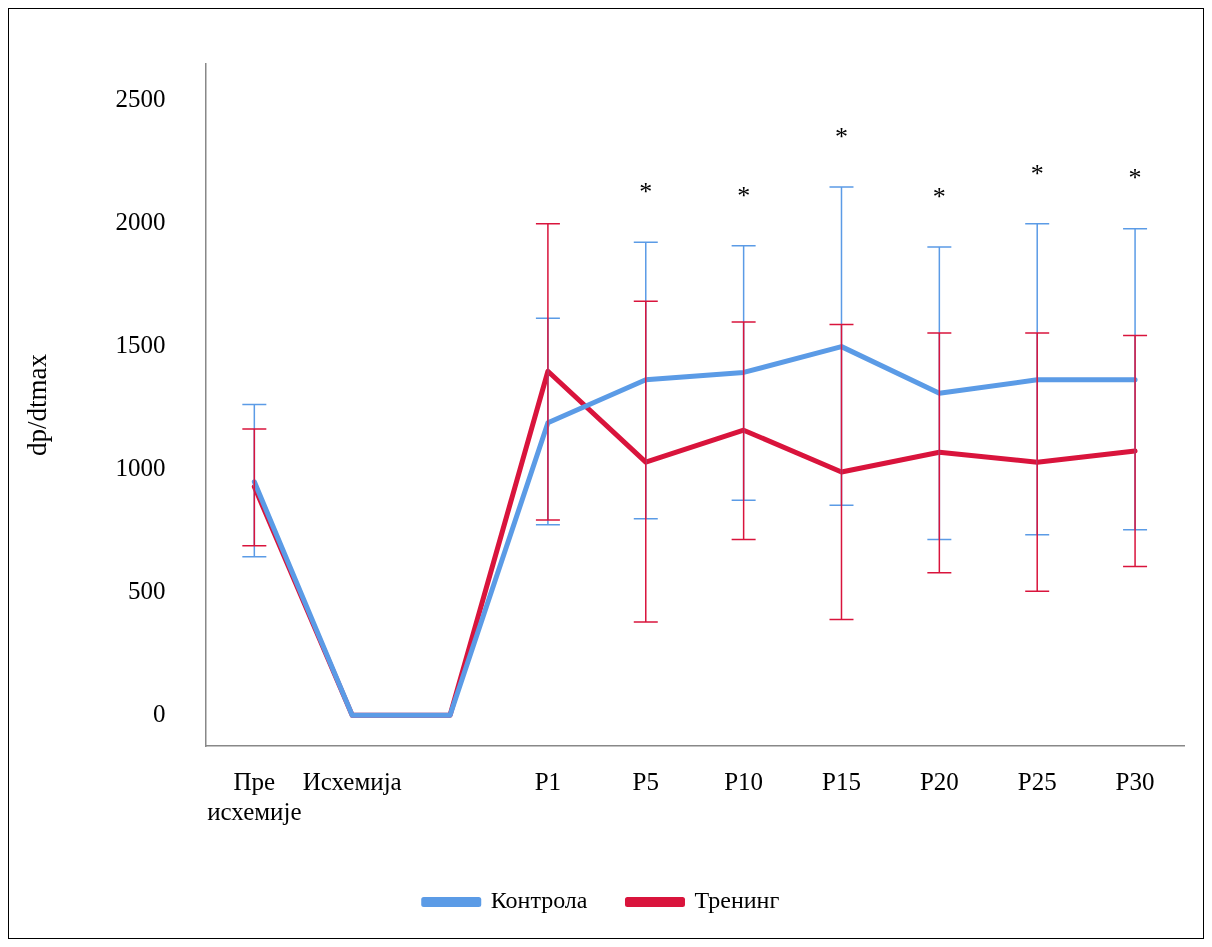 The height and width of the screenshot is (947, 1212). What do you see at coordinates (159, 713) in the screenshot?
I see `y-tick-label: 0` at bounding box center [159, 713].